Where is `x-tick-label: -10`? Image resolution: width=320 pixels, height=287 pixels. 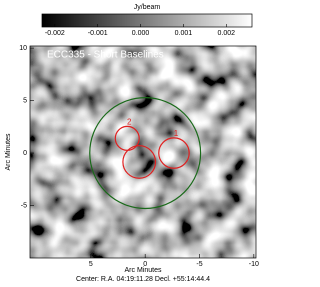
x-tick-label: -10 is located at coordinates (254, 264).